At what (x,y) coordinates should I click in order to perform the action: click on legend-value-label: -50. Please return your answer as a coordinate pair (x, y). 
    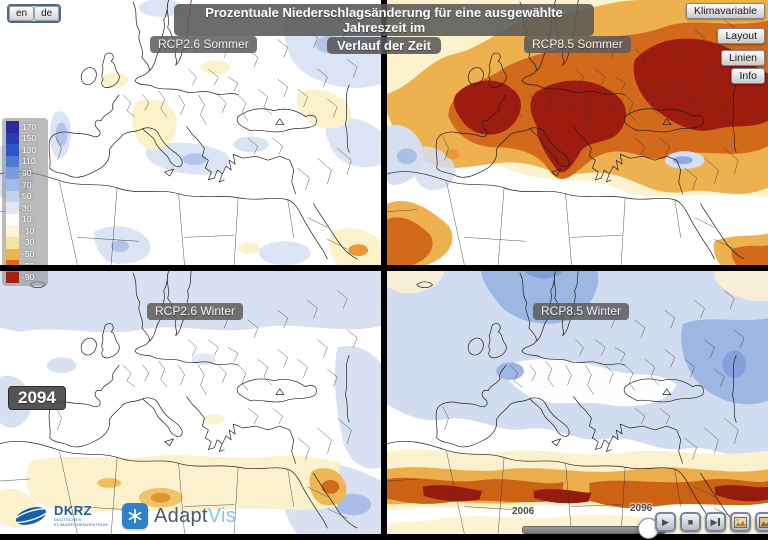
    Looking at the image, I should click on (28, 254).